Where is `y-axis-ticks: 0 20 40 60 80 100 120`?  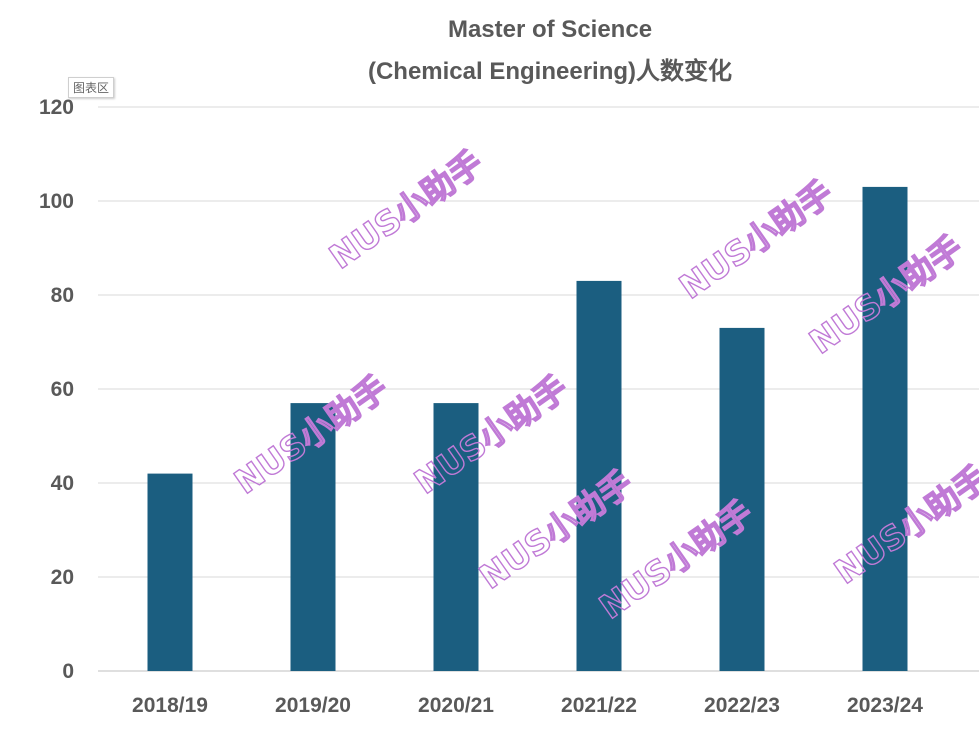 y-axis-ticks: 0 20 40 60 80 100 120 is located at coordinates (56, 389).